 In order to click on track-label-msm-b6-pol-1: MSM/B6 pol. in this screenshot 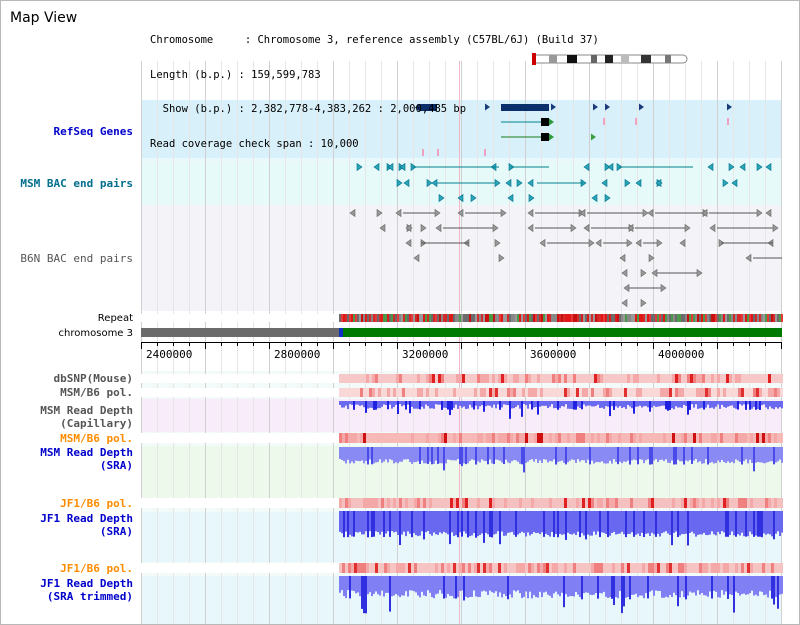, I will do `click(96, 392)`.